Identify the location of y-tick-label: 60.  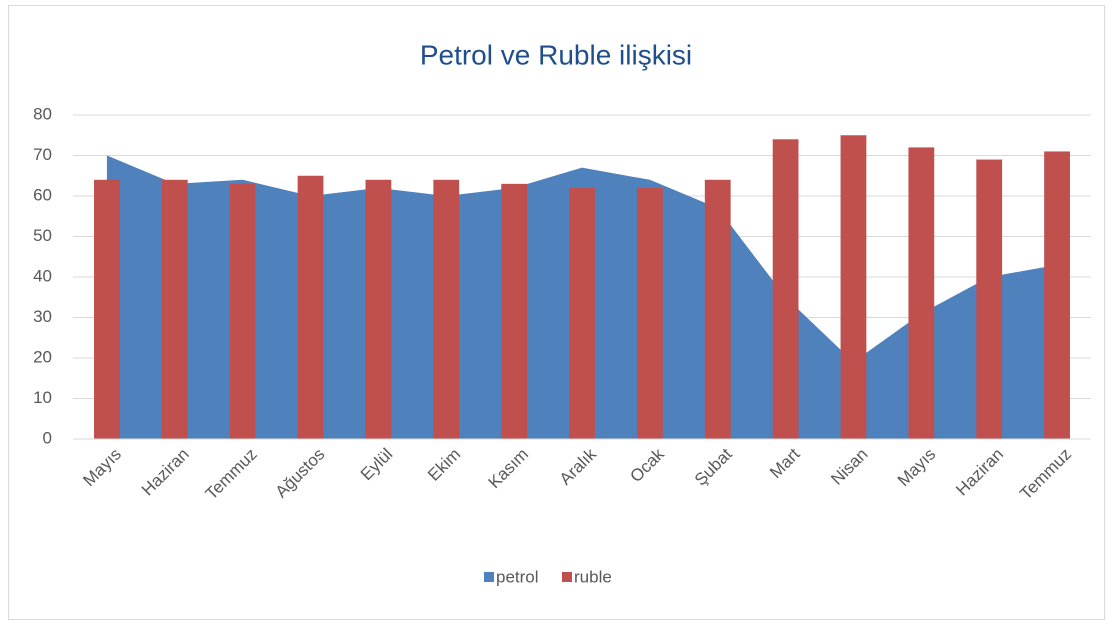
(42, 194).